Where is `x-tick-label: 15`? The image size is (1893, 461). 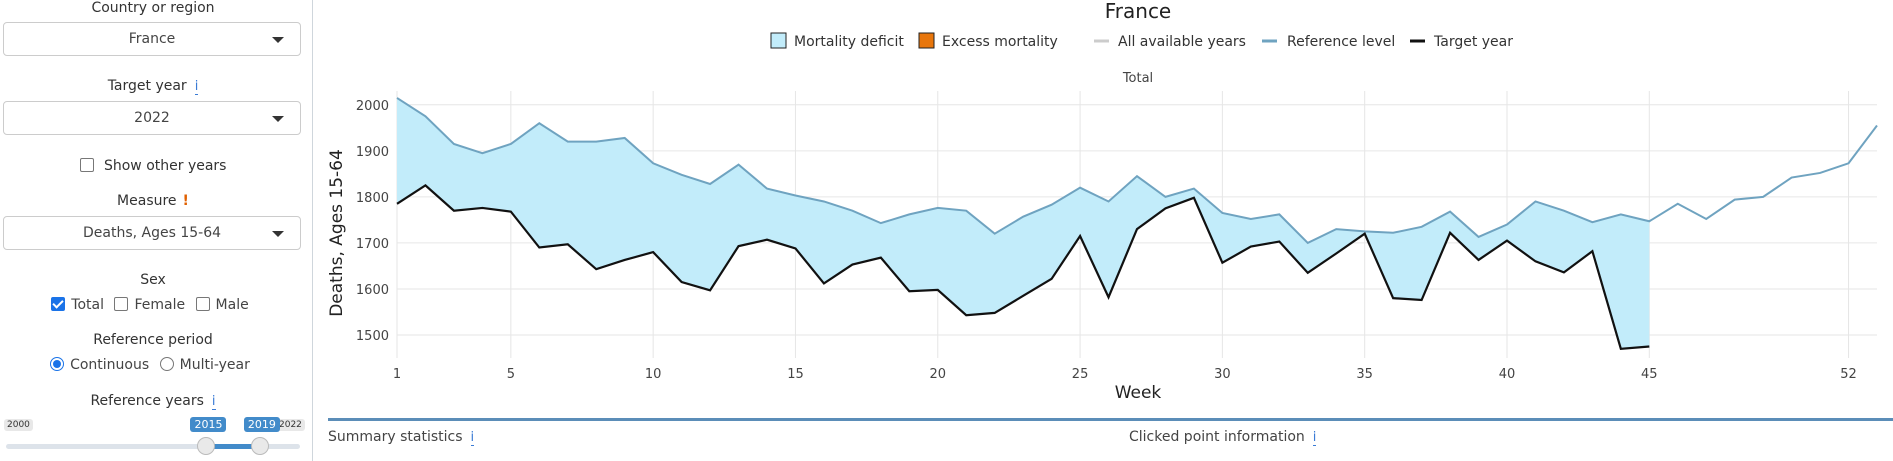
x-tick-label: 15 is located at coordinates (795, 374).